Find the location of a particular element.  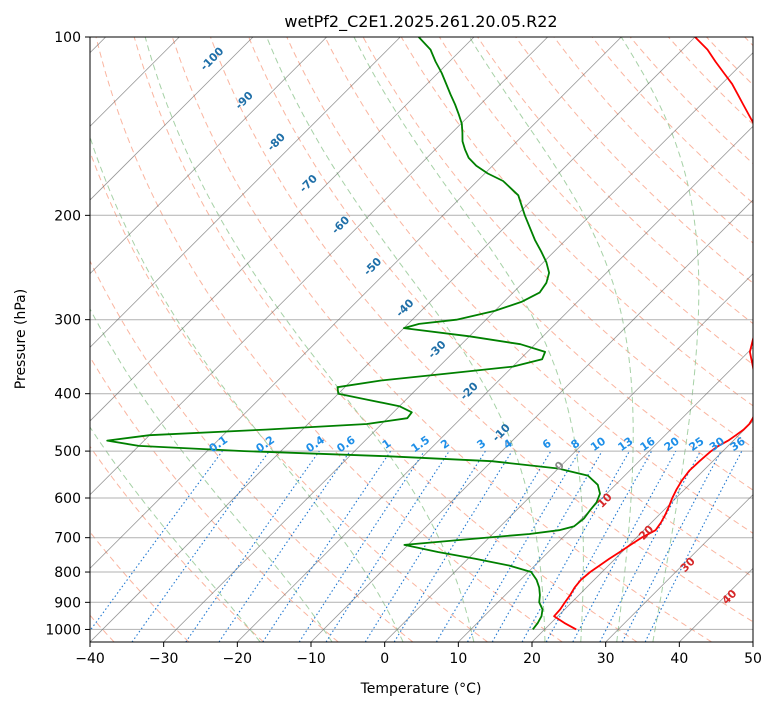

x-tick-label: 0 is located at coordinates (384, 659).